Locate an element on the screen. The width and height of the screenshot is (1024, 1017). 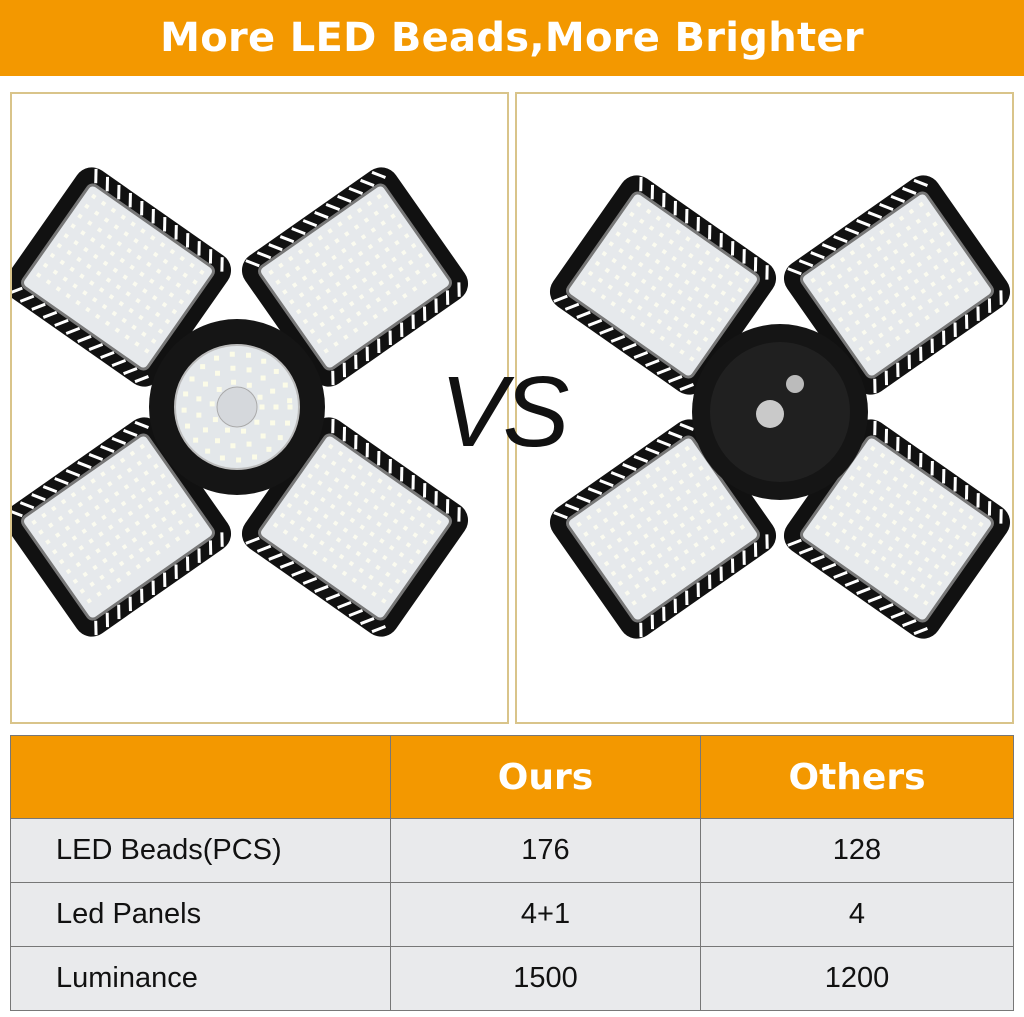
header-blank is located at coordinates (200, 777).